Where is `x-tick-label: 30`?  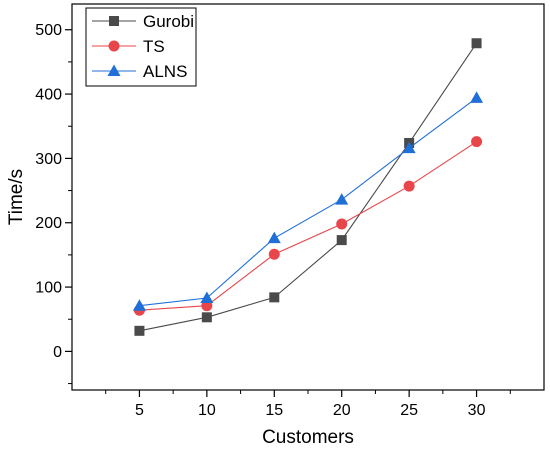
x-tick-label: 30 is located at coordinates (477, 410).